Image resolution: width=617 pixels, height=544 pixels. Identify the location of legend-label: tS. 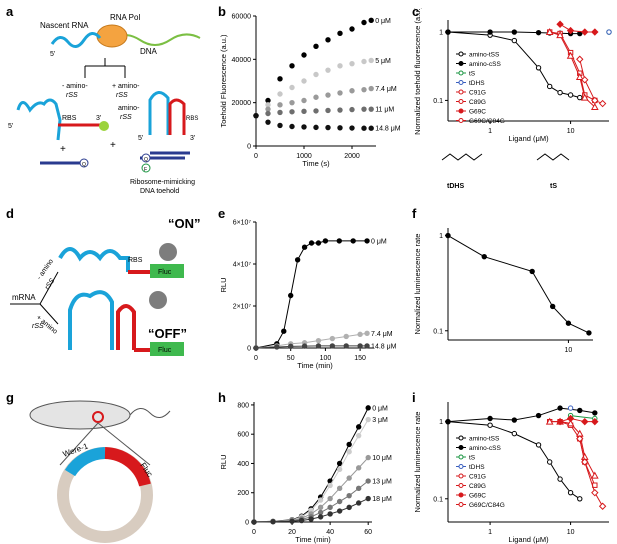
(472, 458).